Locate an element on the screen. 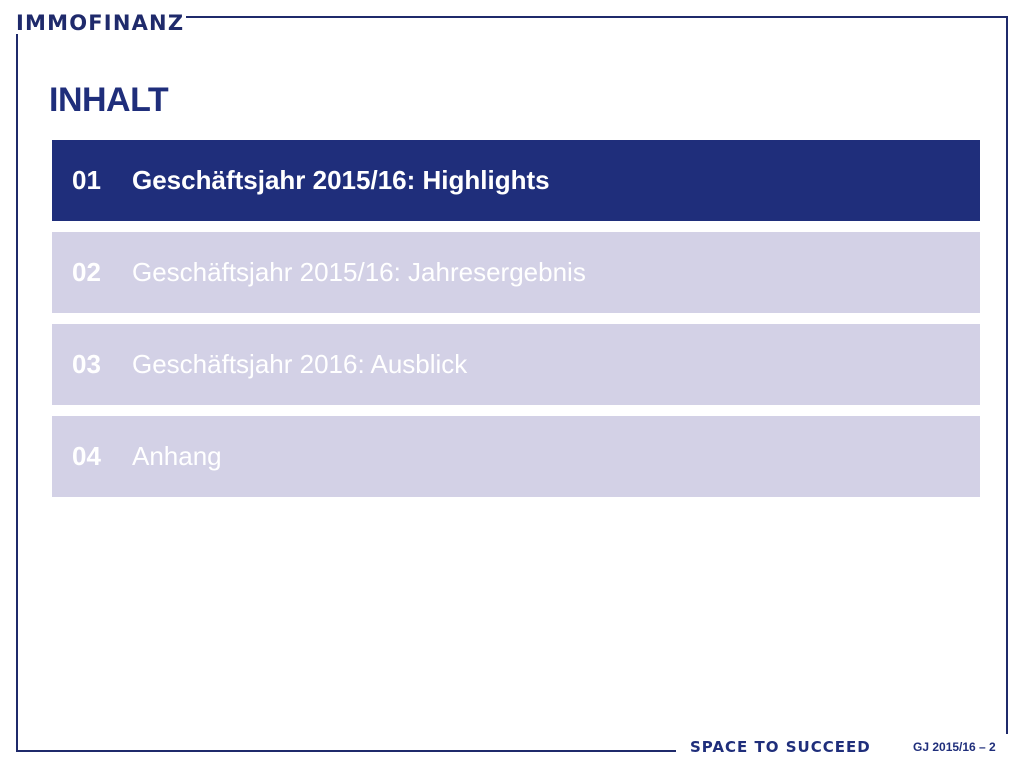  frame-left-line is located at coordinates (17, 393).